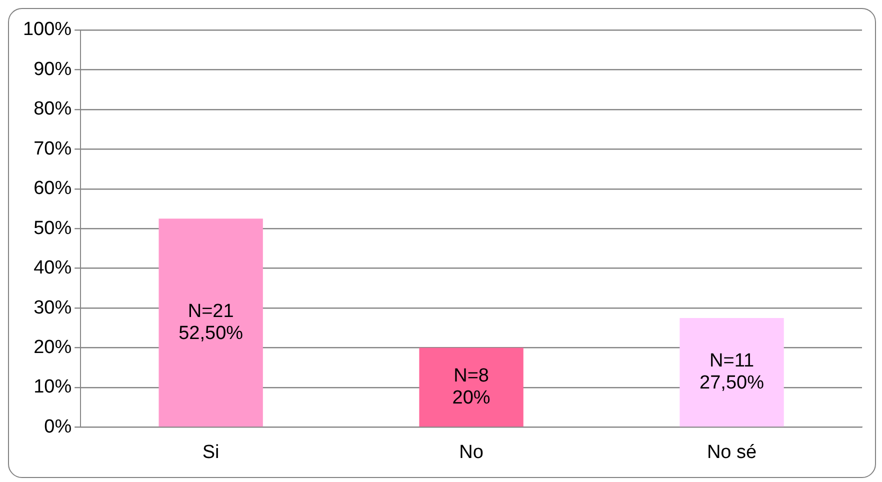  What do you see at coordinates (53, 149) in the screenshot?
I see `y-tick-label: 70%` at bounding box center [53, 149].